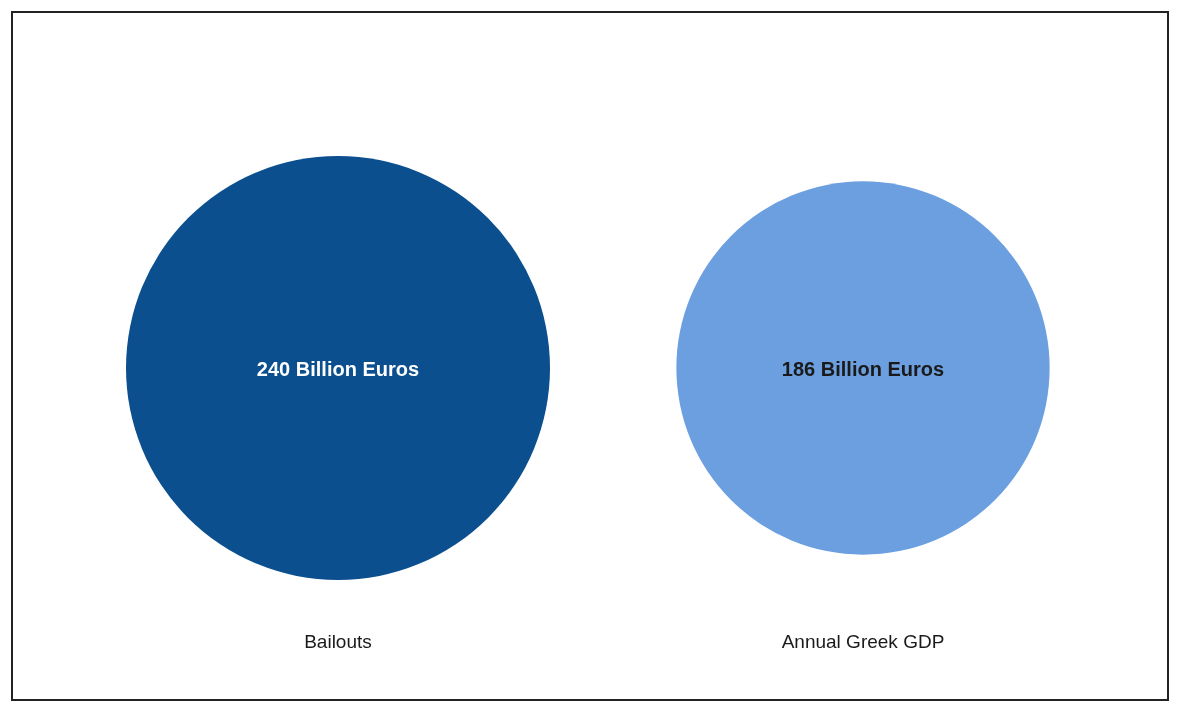 This screenshot has width=1180, height=712. What do you see at coordinates (863, 369) in the screenshot?
I see `data-label: 186 Billion Euros` at bounding box center [863, 369].